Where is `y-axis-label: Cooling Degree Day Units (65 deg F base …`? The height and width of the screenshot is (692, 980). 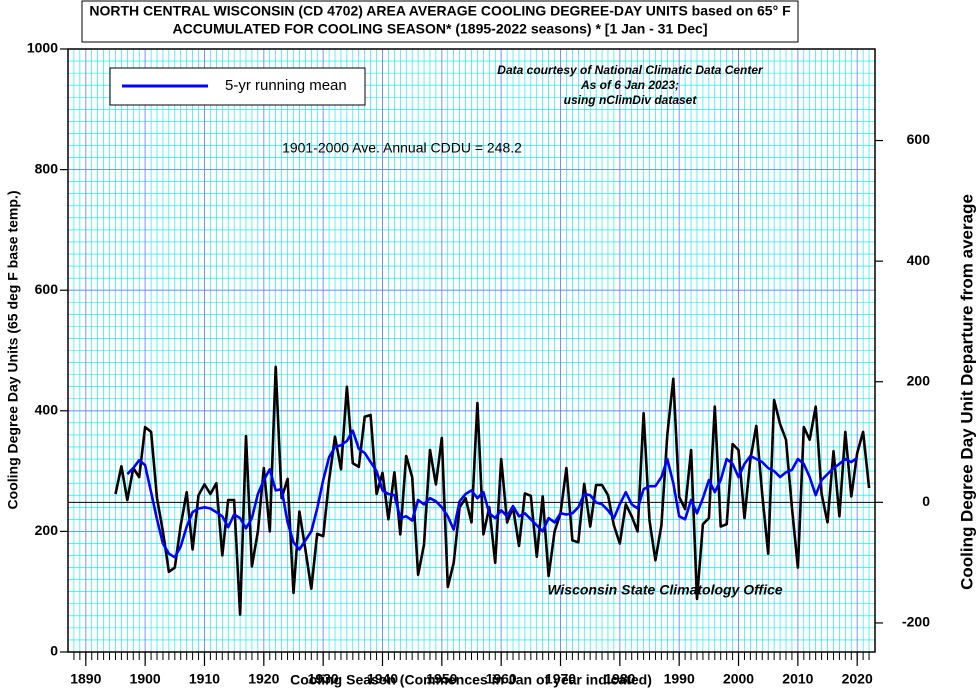 y-axis-label: Cooling Degree Day Units (65 deg F base … is located at coordinates (13, 350).